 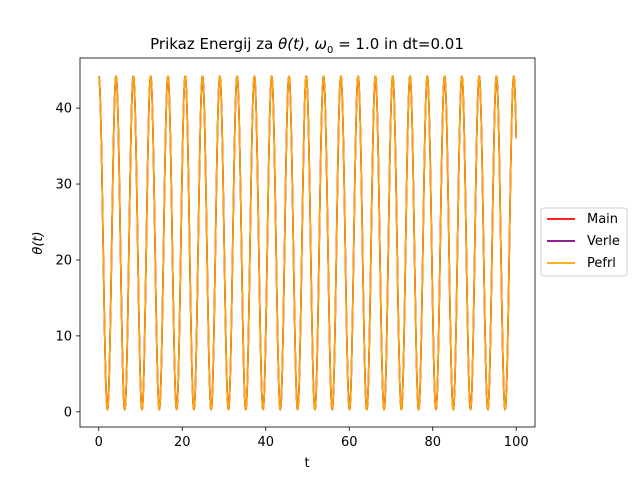 What do you see at coordinates (291, 44) in the screenshot?
I see `title-theta: θ(t)` at bounding box center [291, 44].